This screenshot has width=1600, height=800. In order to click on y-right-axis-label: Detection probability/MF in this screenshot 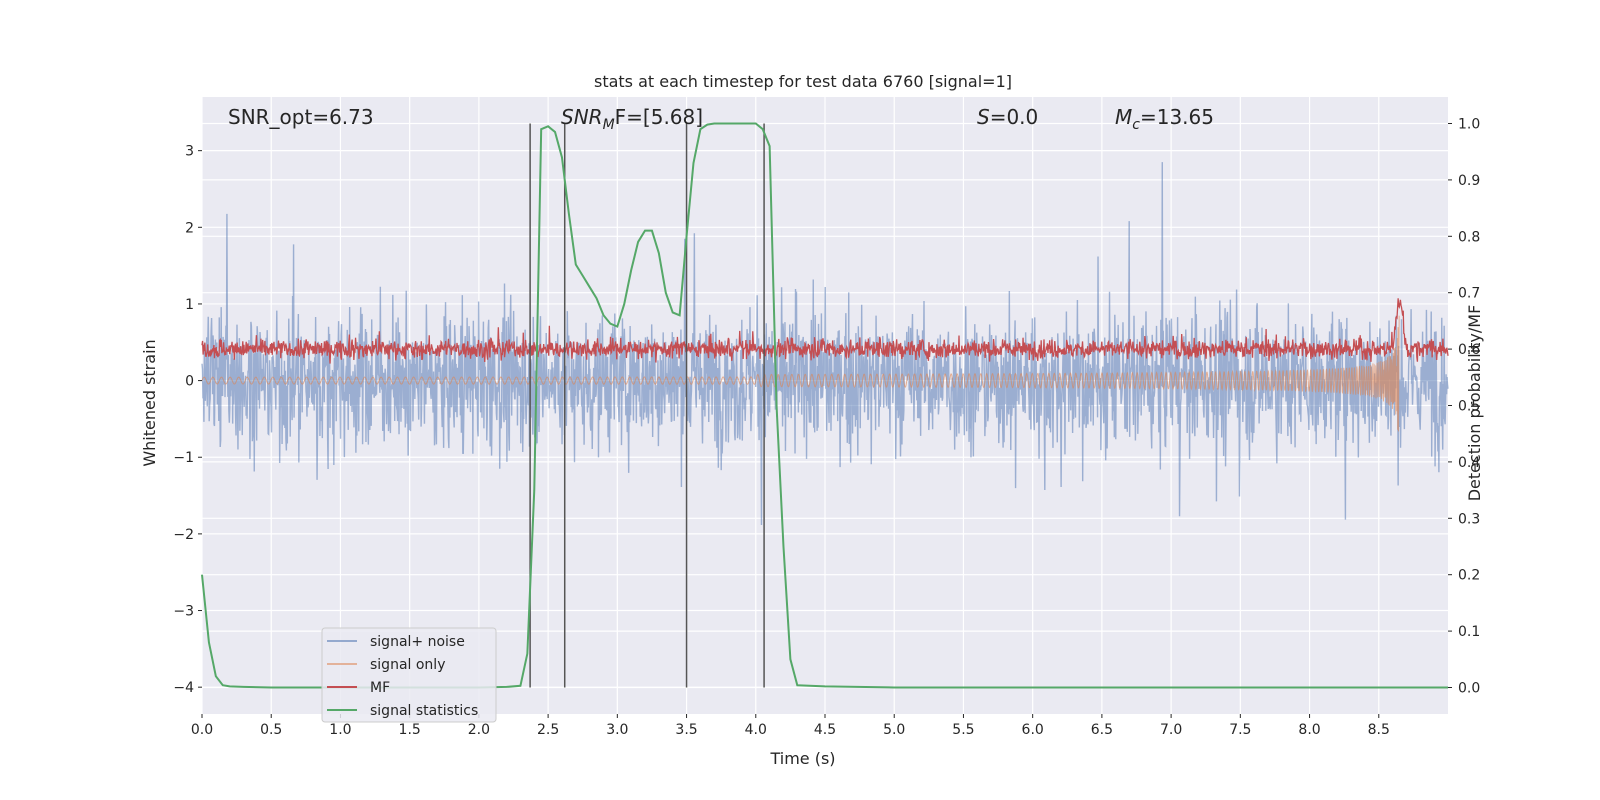, I will do `click(1474, 403)`.